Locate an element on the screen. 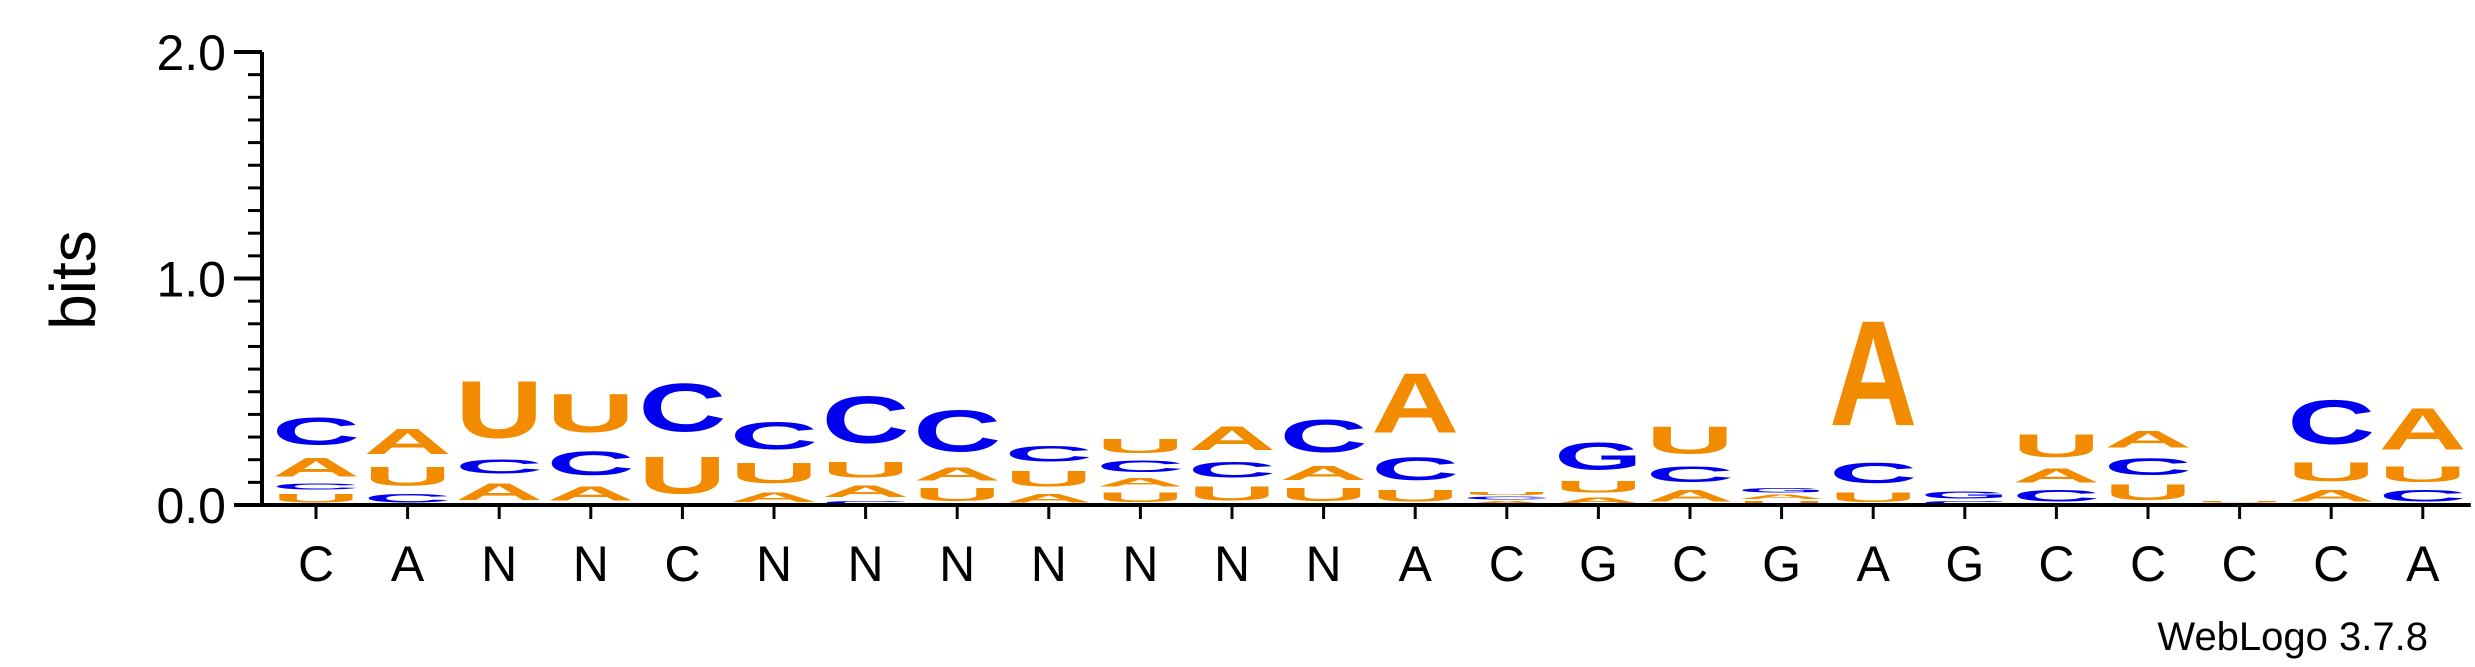  y-tick-label: 1.0 is located at coordinates (191, 280).